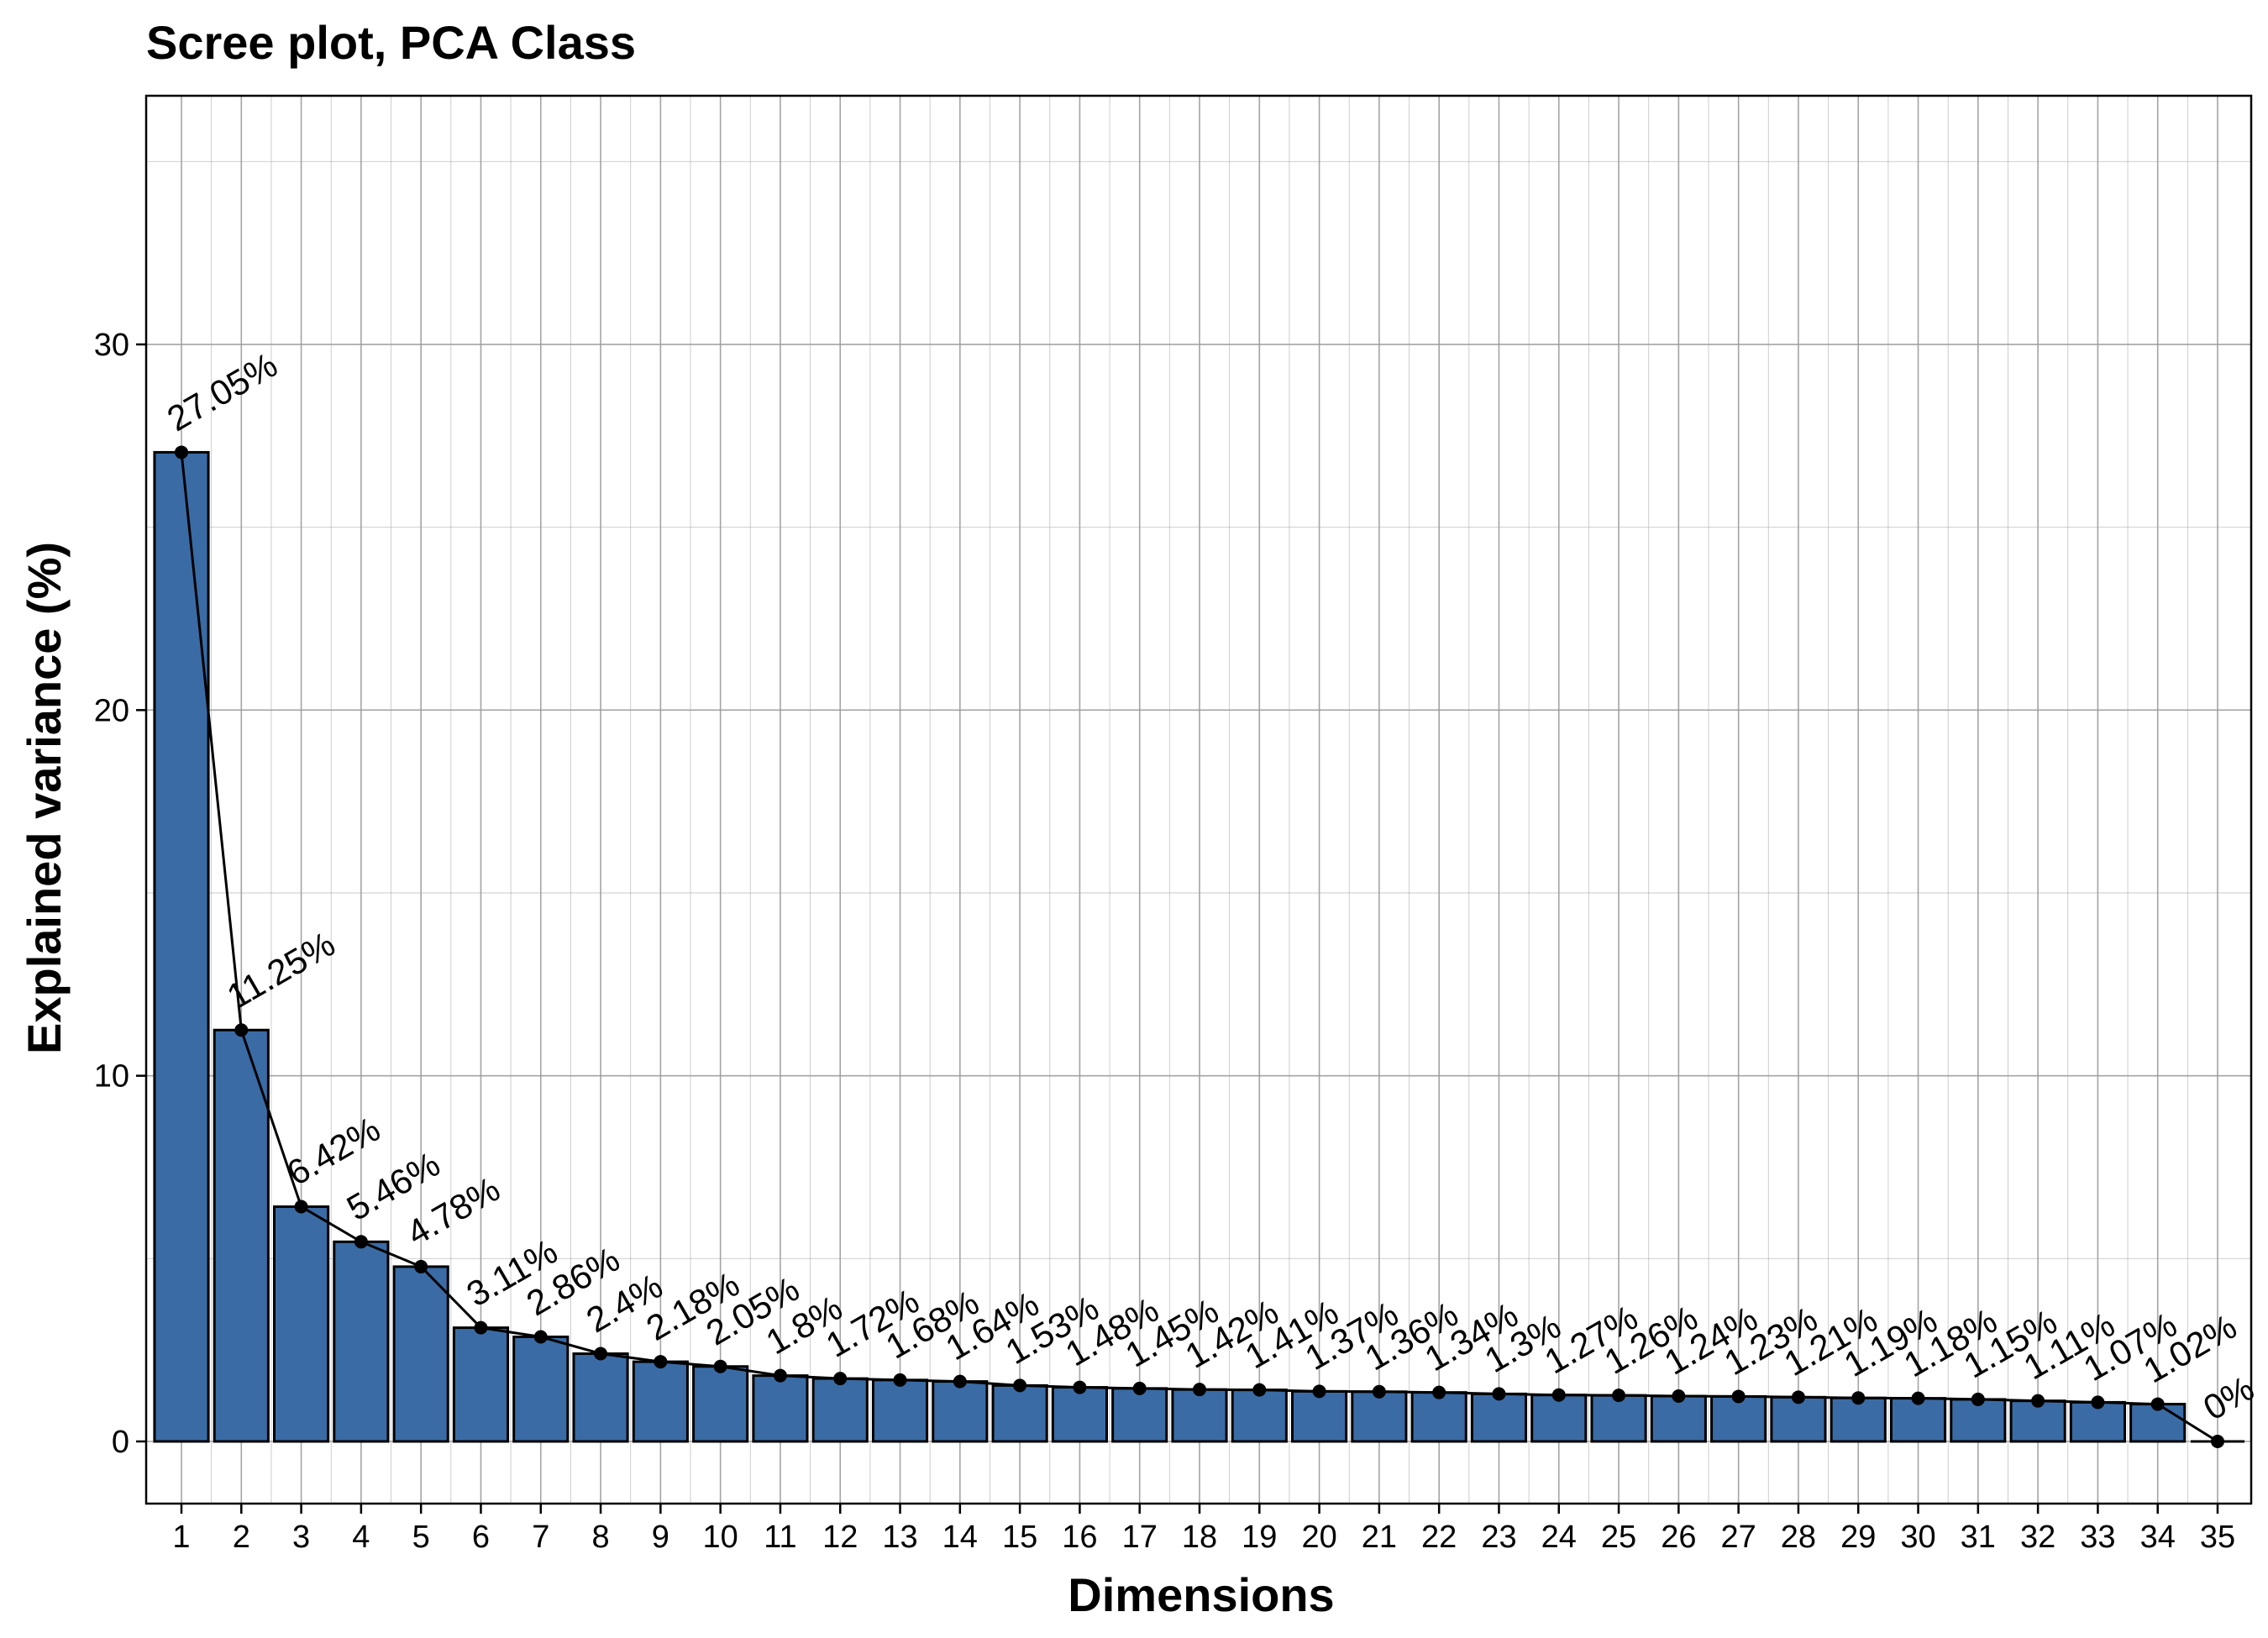  I want to click on x-tick-label: 22, so click(1439, 1537).